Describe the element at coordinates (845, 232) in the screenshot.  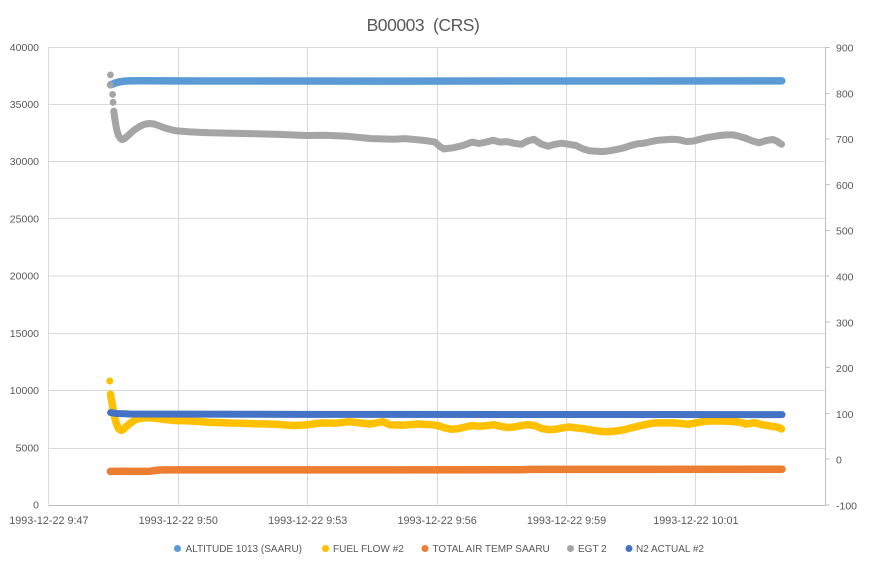
I see `svg-text: 500` at that location.